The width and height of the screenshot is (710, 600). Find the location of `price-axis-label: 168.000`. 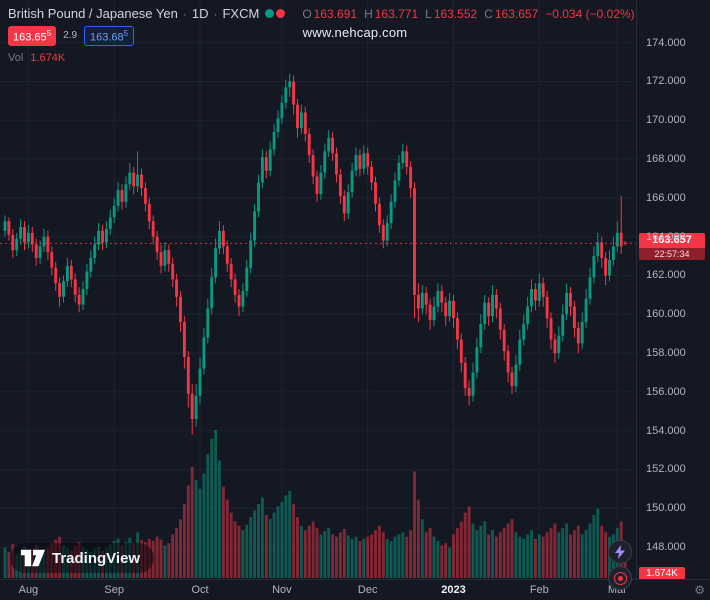

price-axis-label: 168.000 is located at coordinates (666, 159).